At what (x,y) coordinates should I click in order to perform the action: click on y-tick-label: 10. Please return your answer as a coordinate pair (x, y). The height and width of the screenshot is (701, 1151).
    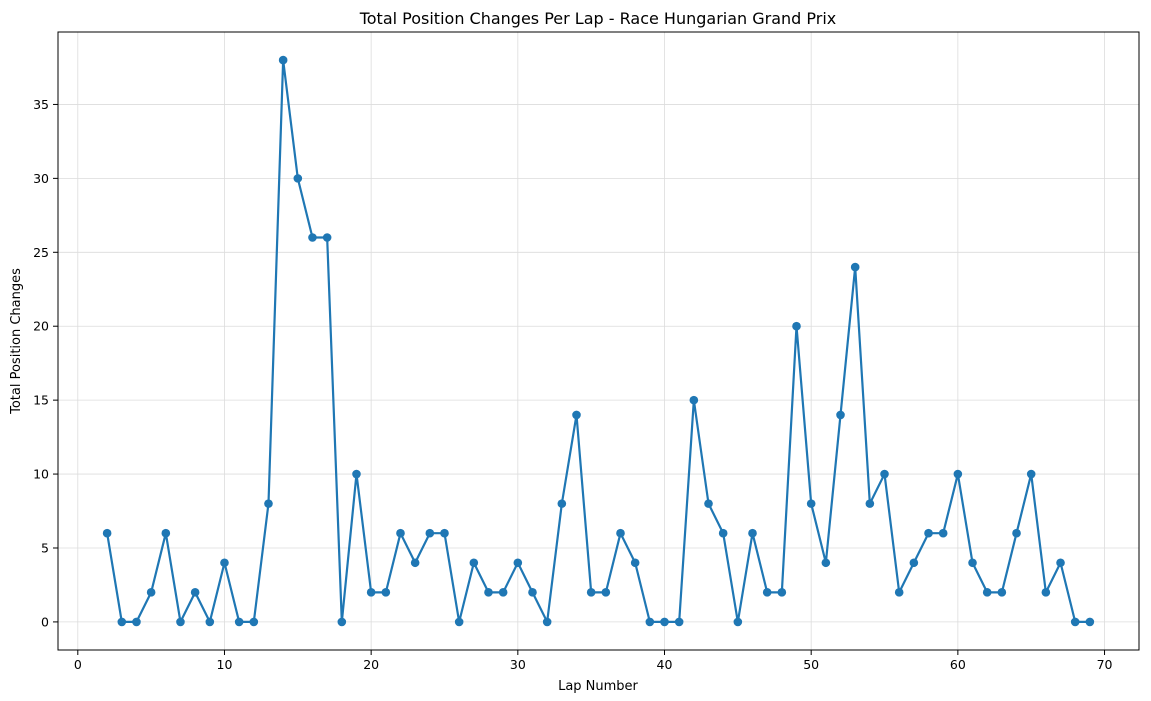
    Looking at the image, I should click on (41, 474).